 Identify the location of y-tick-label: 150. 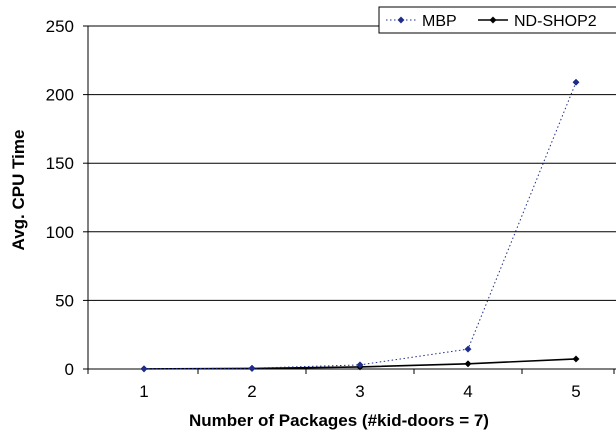
(60, 163).